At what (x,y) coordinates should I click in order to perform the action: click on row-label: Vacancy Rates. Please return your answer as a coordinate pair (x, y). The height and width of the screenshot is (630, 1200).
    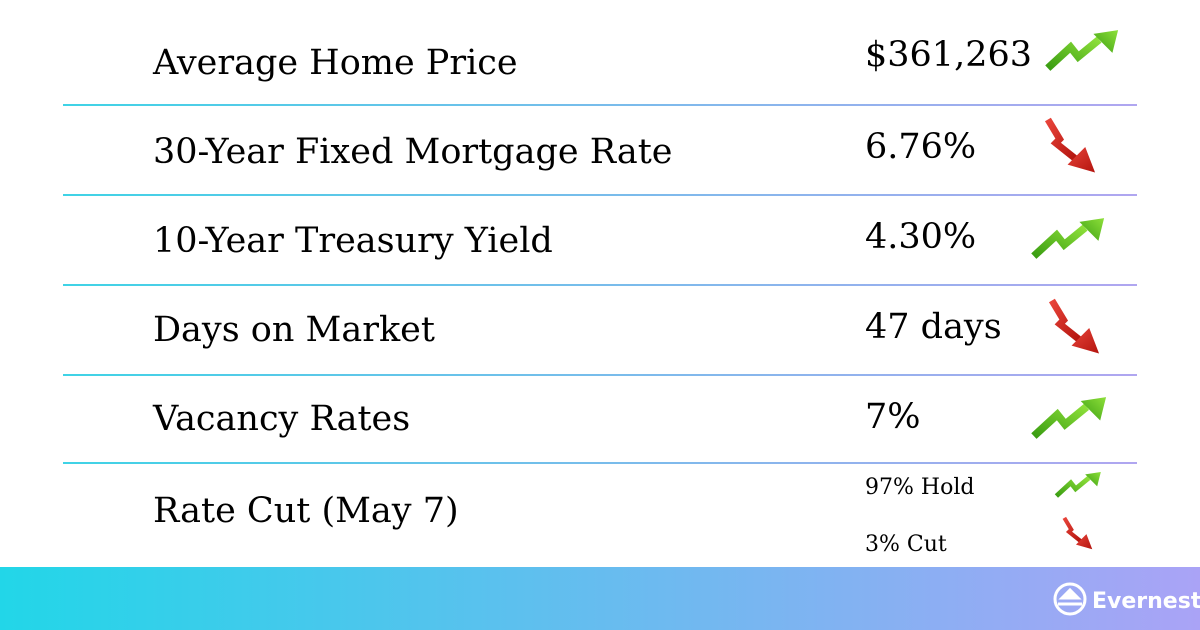
    Looking at the image, I should click on (281, 419).